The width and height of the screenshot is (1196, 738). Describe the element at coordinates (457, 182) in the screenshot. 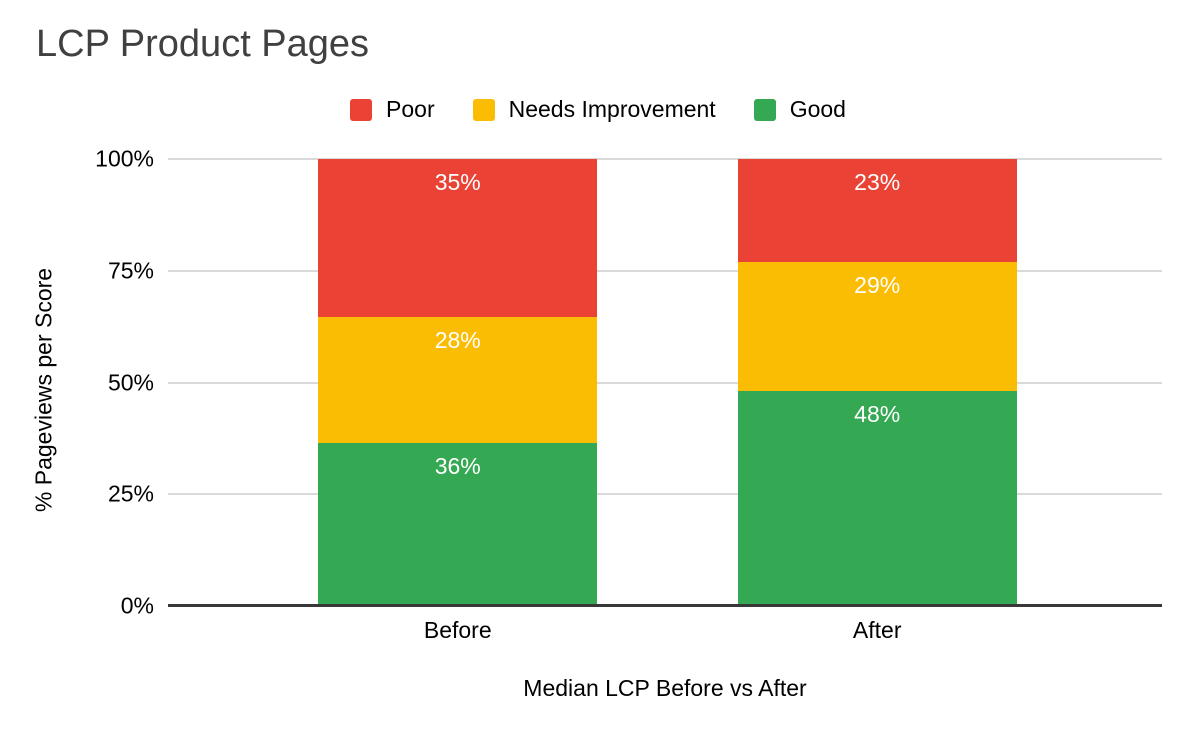

I see `data-label-before-poor: 35%` at that location.